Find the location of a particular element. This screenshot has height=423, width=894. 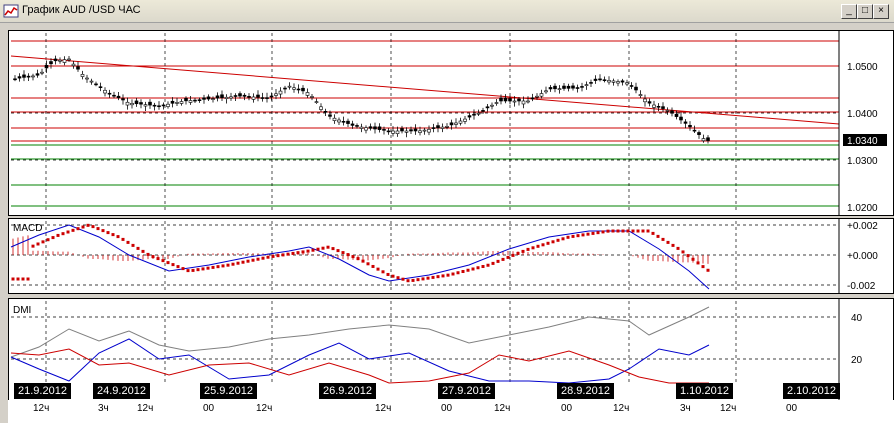

date-label: 26.9.2012 is located at coordinates (347, 391).